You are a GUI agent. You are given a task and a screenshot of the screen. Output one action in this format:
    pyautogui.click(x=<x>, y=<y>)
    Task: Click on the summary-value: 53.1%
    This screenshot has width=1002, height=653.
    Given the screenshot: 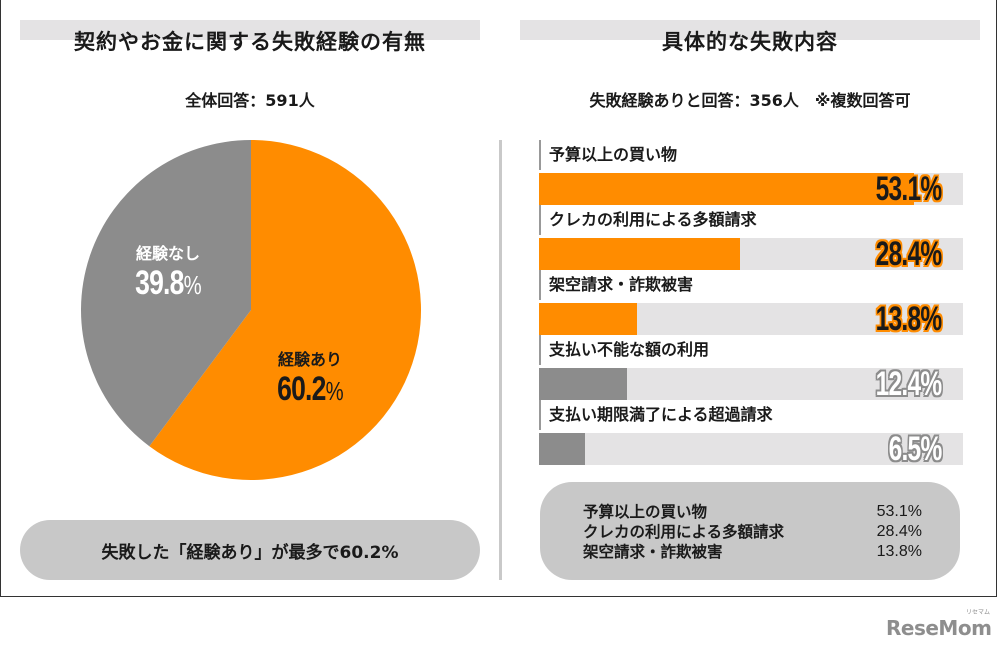 What is the action you would take?
    pyautogui.click(x=899, y=511)
    